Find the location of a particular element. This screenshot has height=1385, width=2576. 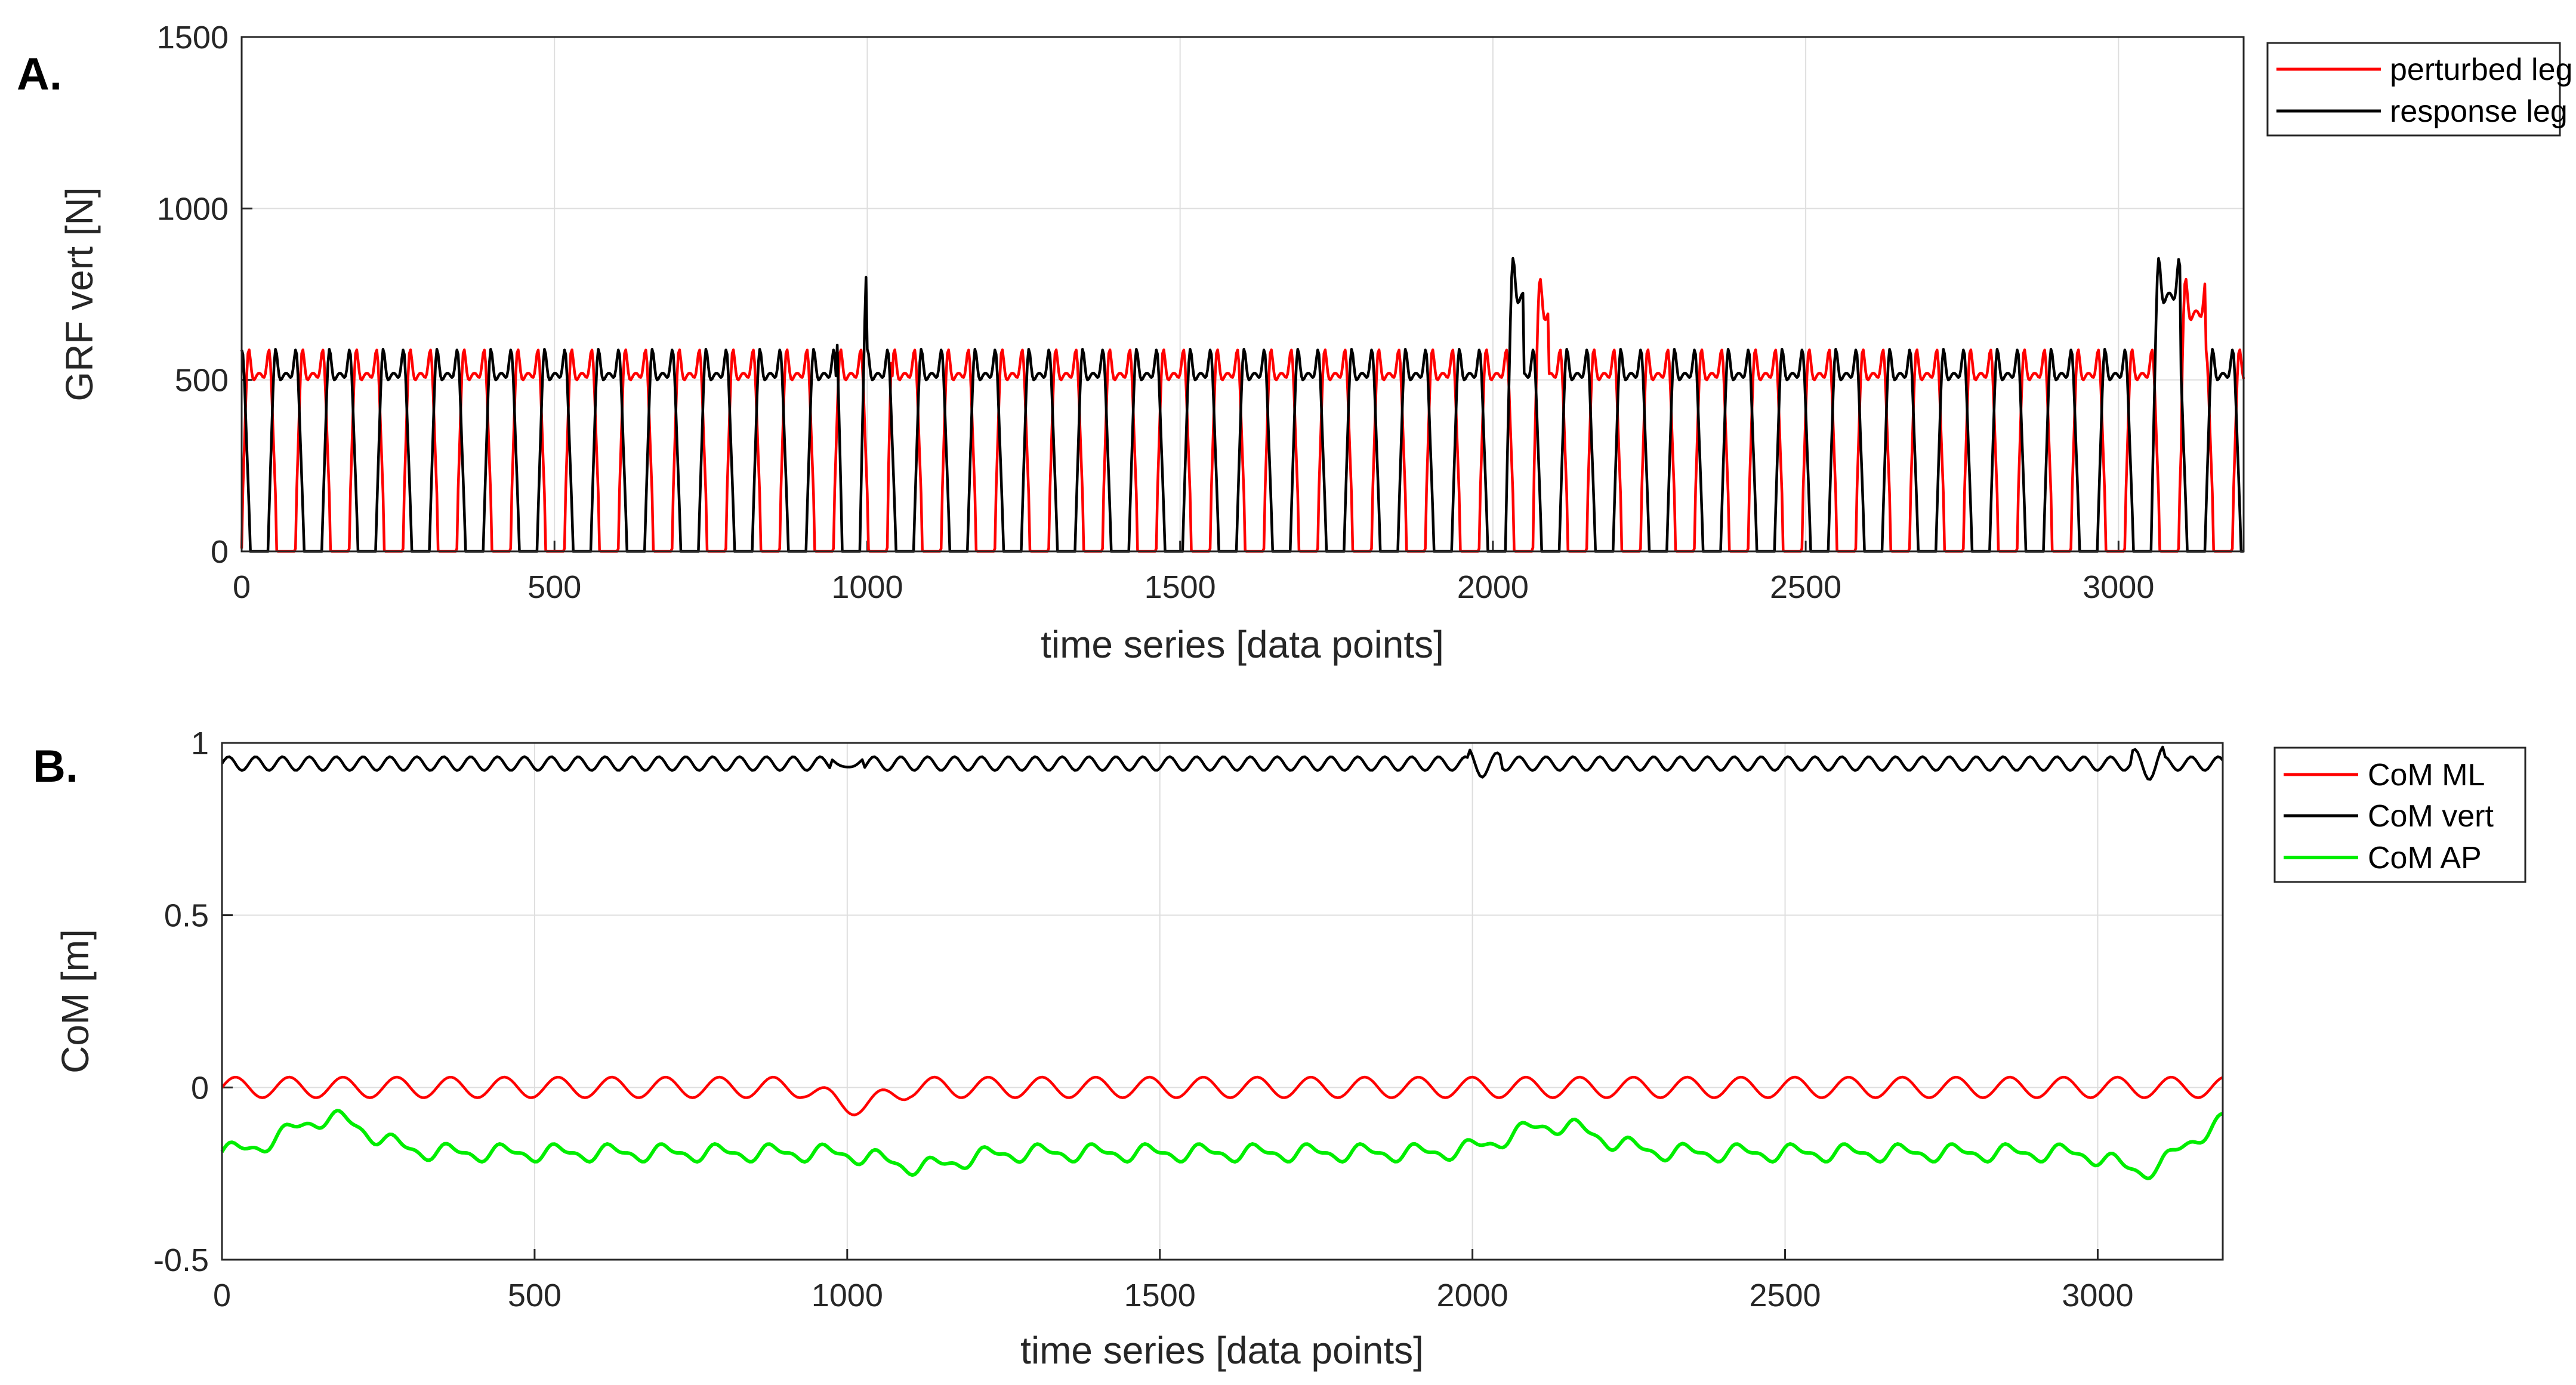

y-tick-label: 500 is located at coordinates (202, 381).